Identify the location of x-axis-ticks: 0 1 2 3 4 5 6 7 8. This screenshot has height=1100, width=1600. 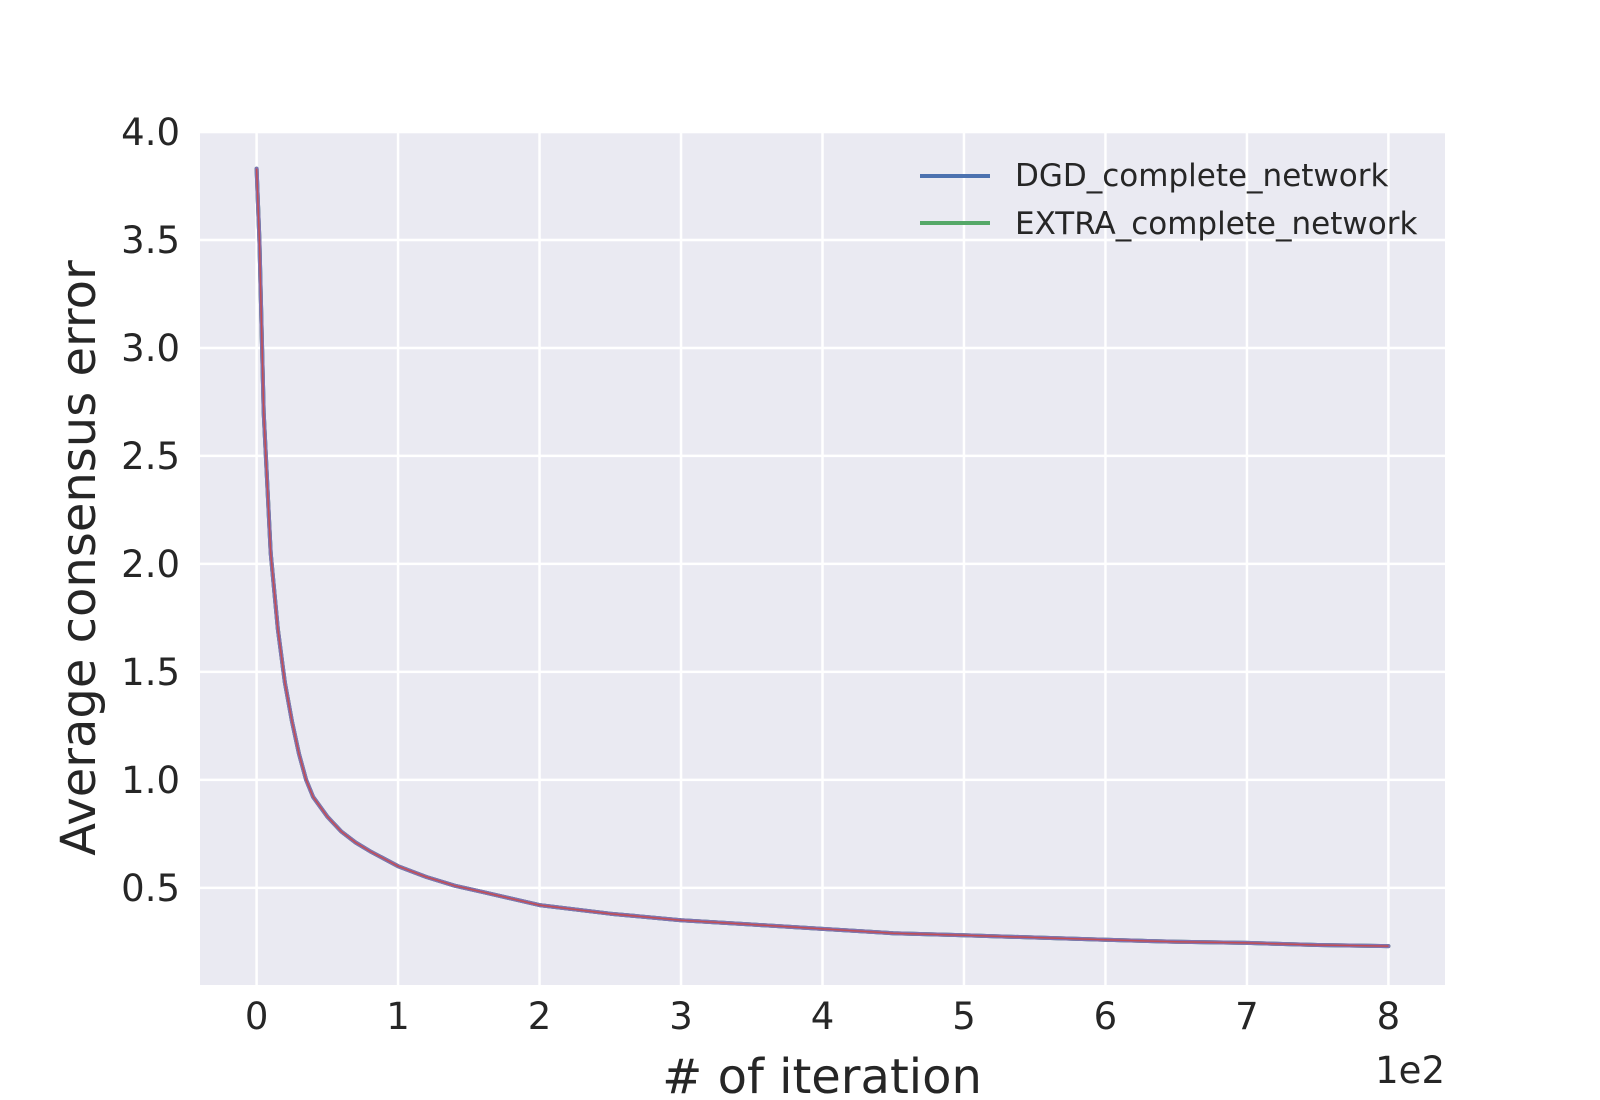
(822, 1016).